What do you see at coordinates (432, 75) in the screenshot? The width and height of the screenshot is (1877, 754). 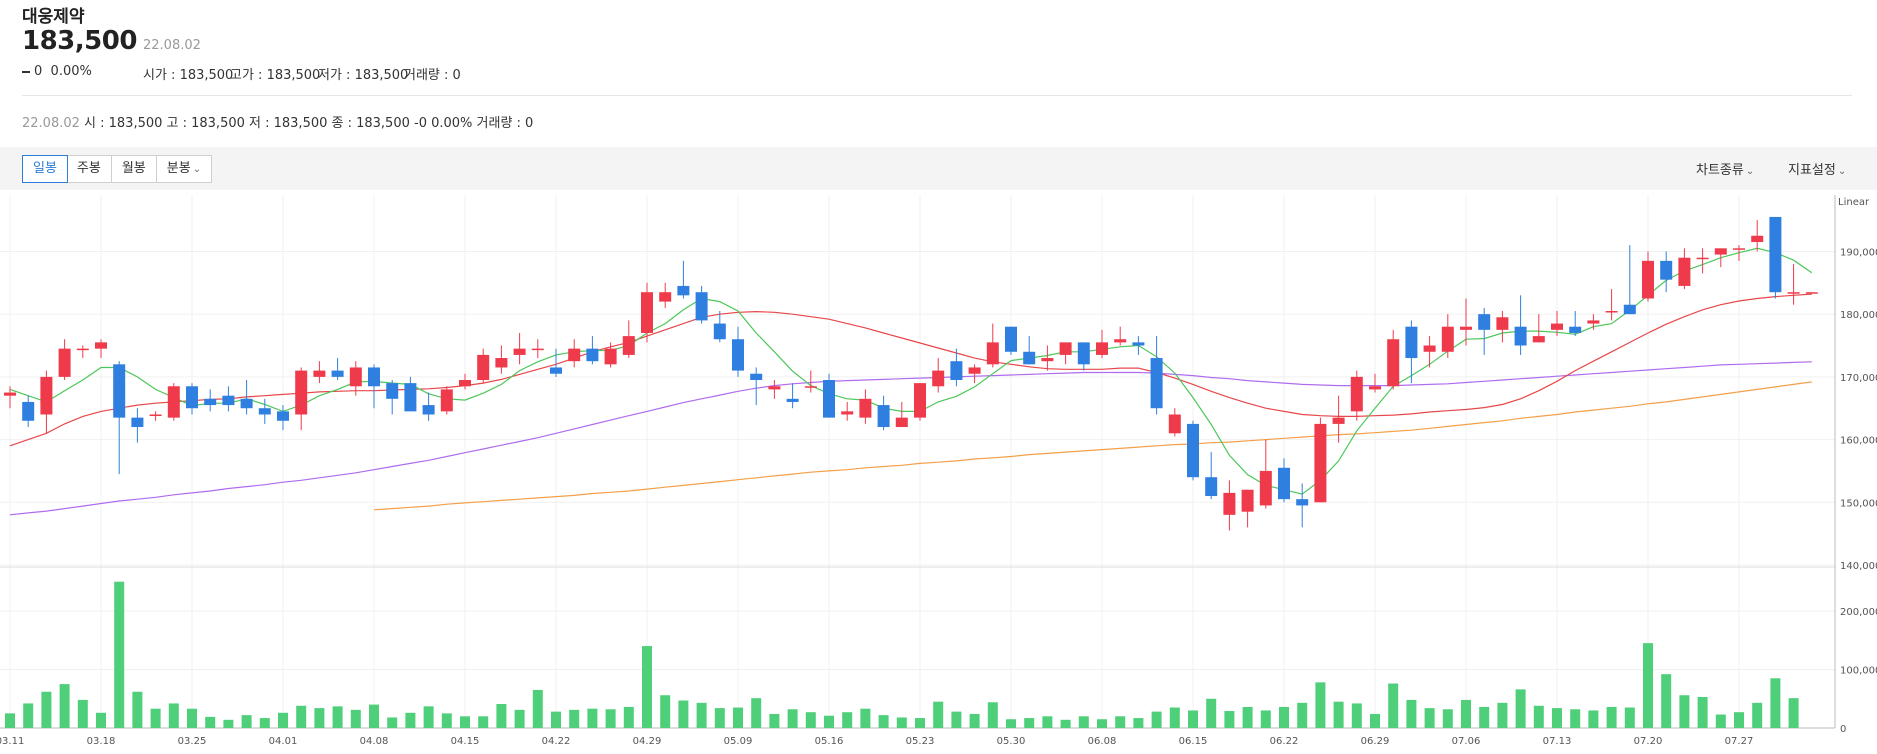 I see `trade-volume: 거래량 : 0` at bounding box center [432, 75].